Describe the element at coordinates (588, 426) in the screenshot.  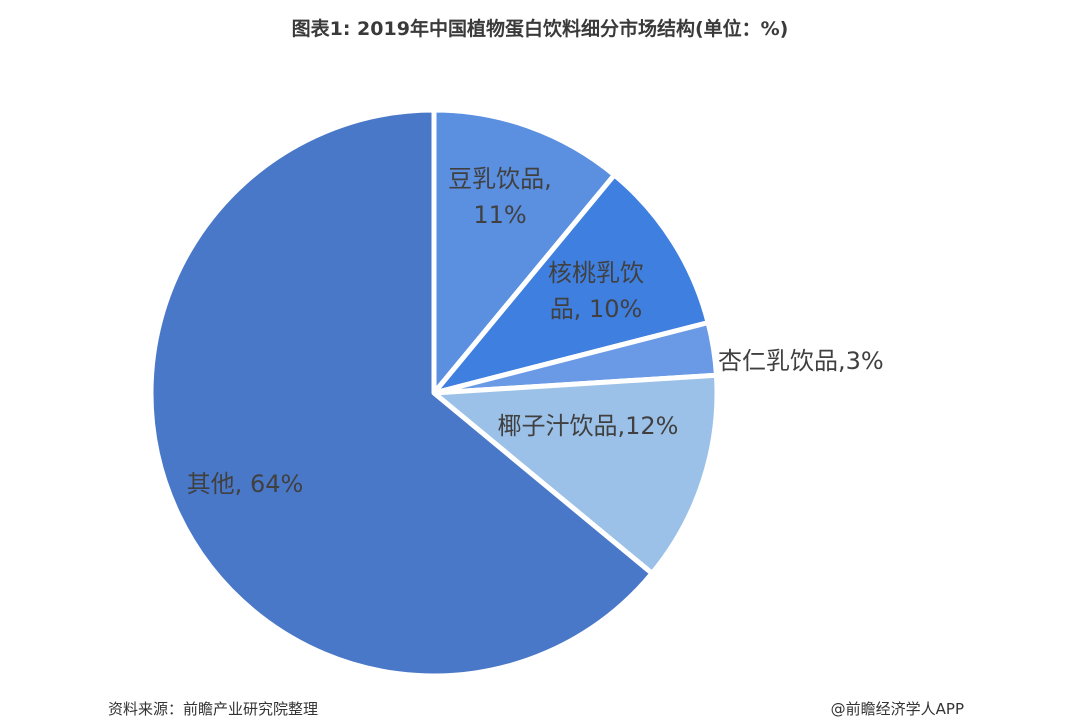
I see `slice-label-4: 椰子汁饮品,12%` at that location.